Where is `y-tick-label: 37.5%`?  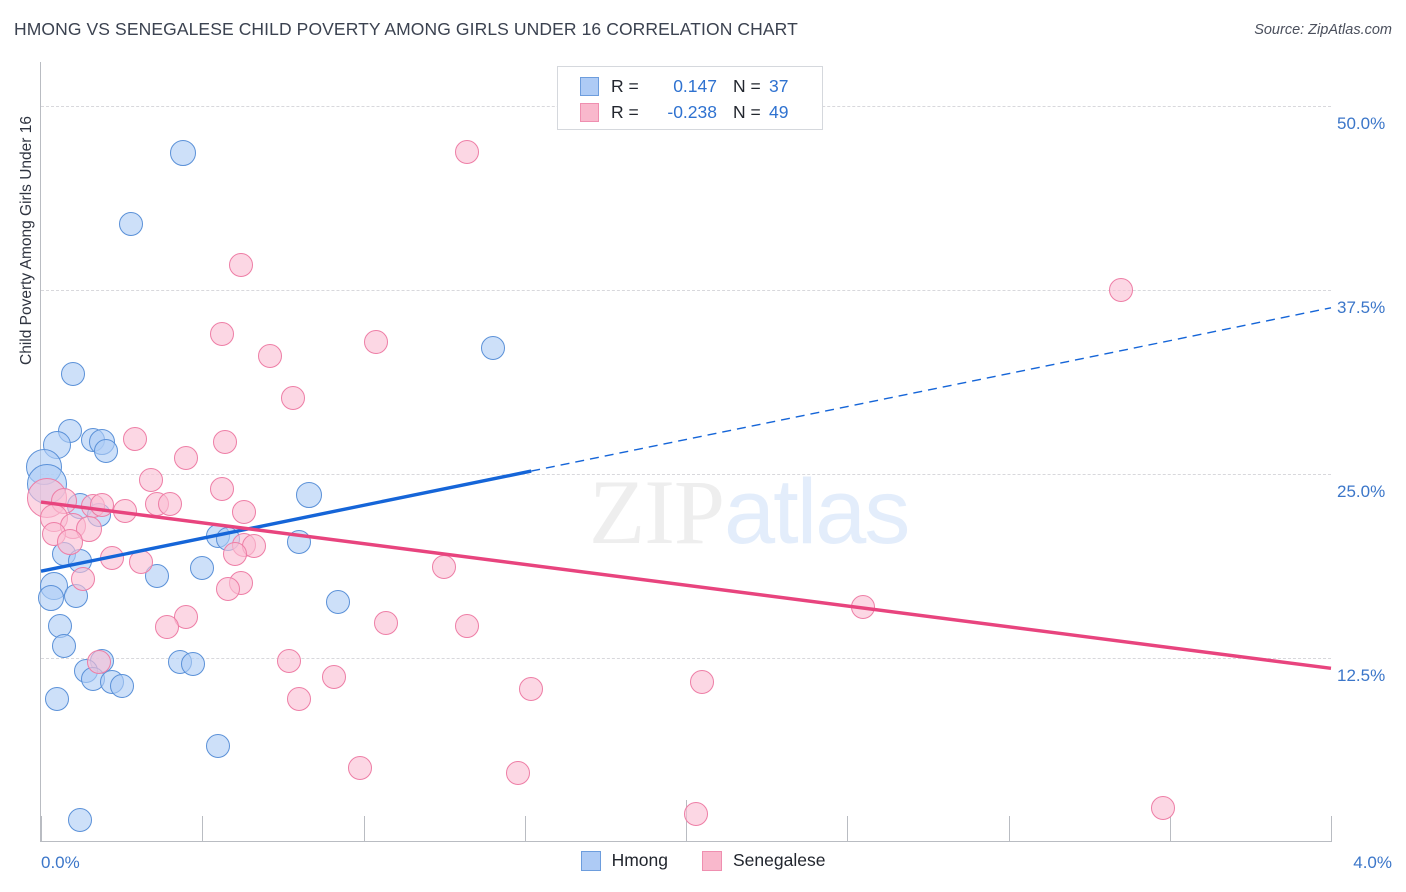
y-tick-label: 37.5% is located at coordinates (1361, 308).